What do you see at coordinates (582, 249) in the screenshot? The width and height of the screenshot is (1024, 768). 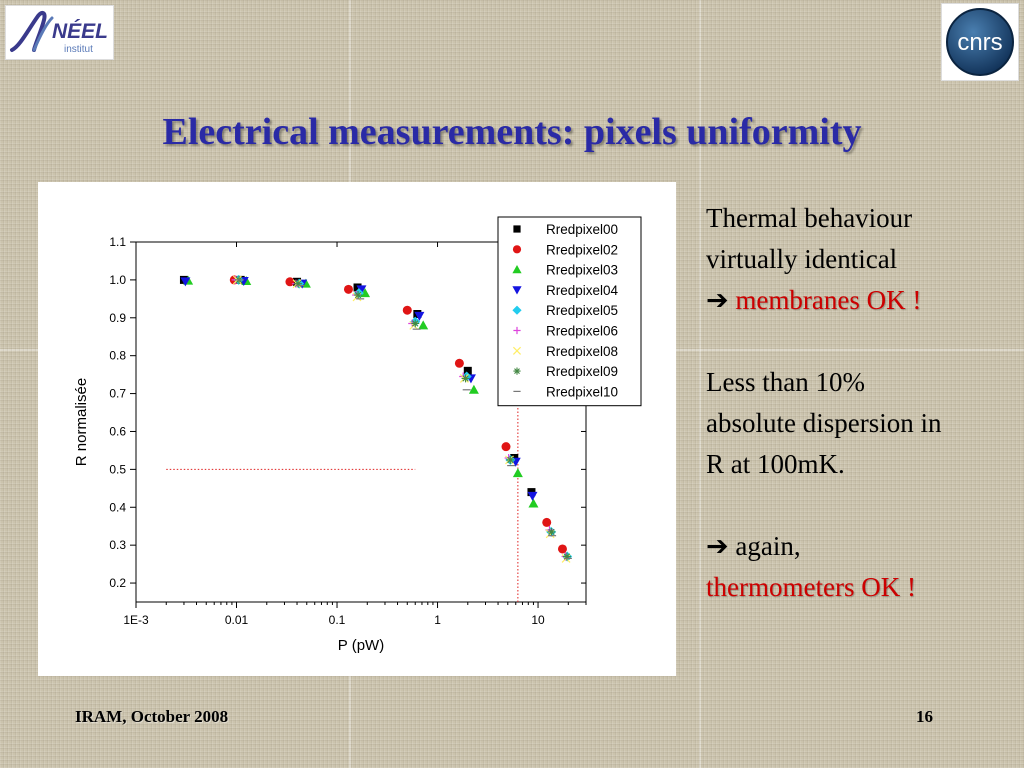 I see `legend-label: Rredpixel02` at bounding box center [582, 249].